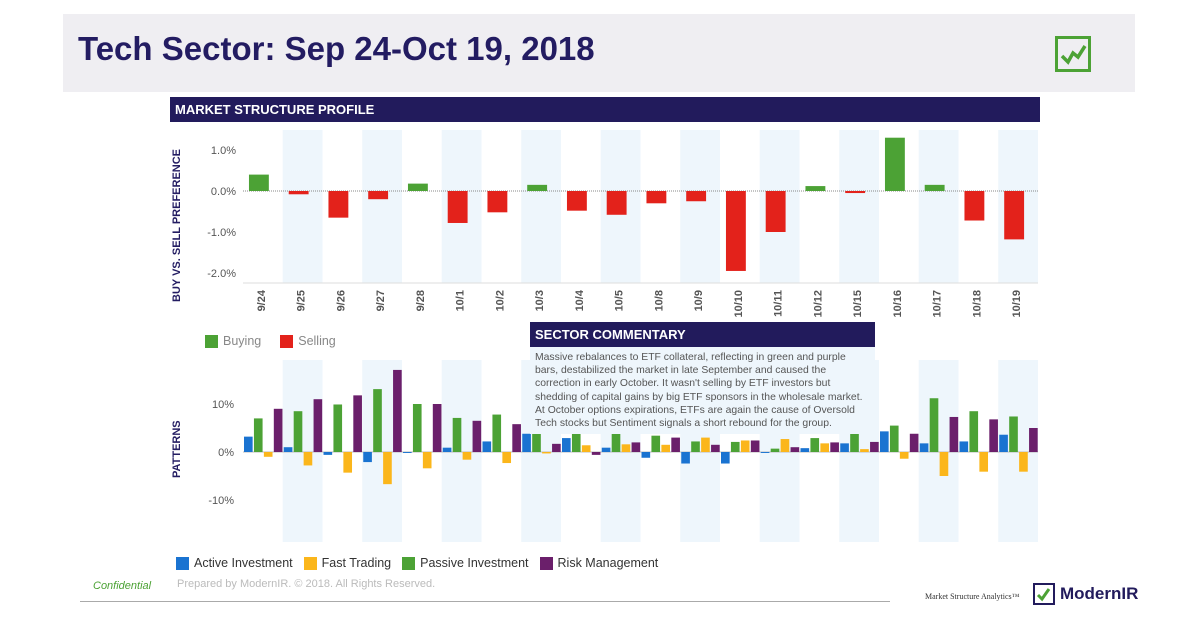 The image size is (1200, 627). Describe the element at coordinates (226, 453) in the screenshot. I see `y-tick-label: 0%` at that location.